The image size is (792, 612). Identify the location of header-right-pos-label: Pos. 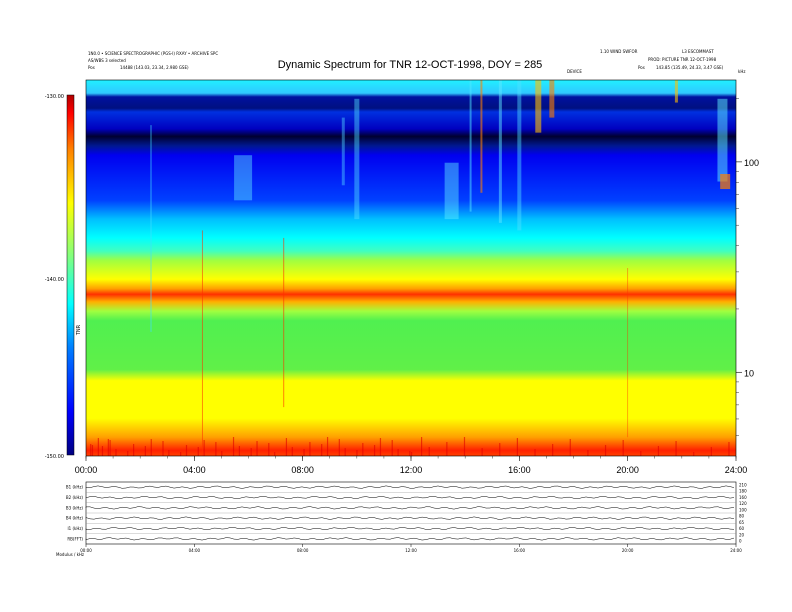
(641, 67).